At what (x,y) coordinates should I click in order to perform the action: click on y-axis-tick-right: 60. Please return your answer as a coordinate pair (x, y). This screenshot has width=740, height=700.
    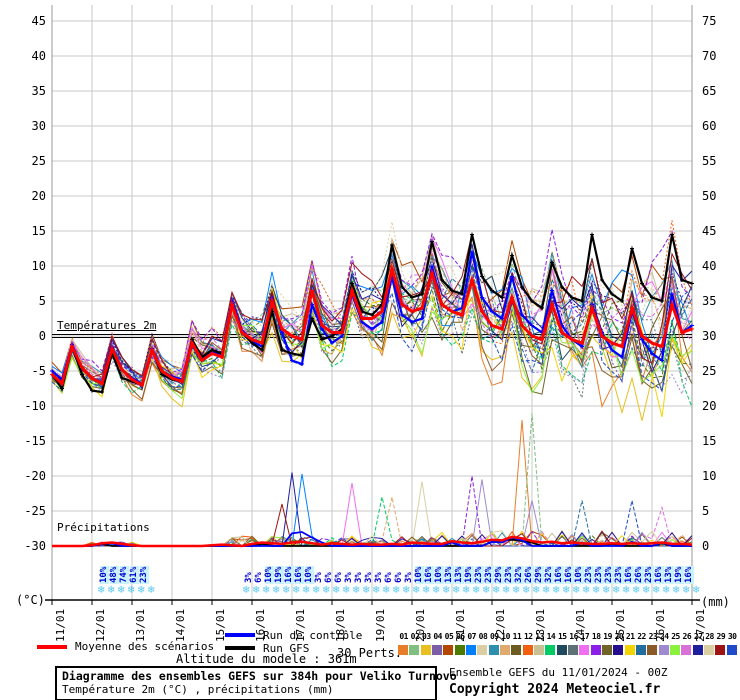
    Looking at the image, I should click on (709, 126).